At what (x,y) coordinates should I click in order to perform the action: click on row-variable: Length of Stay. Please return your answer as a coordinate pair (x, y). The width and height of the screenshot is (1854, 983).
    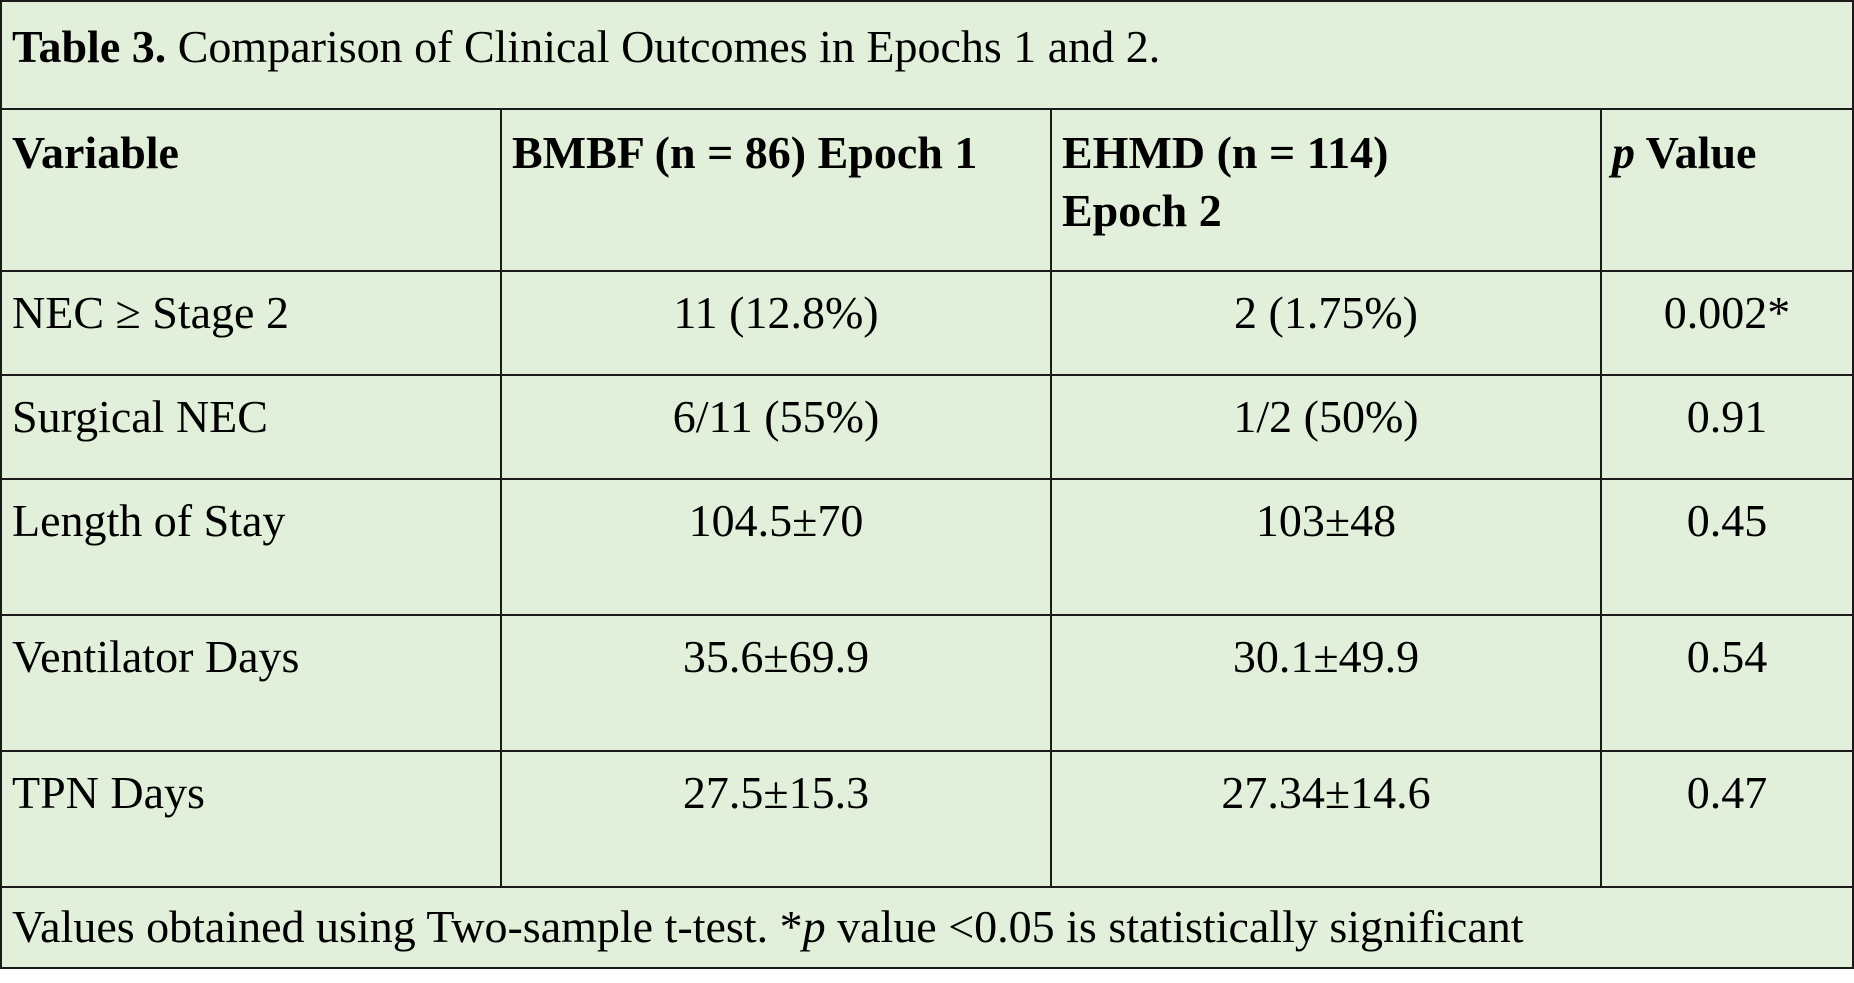
    Looking at the image, I should click on (251, 547).